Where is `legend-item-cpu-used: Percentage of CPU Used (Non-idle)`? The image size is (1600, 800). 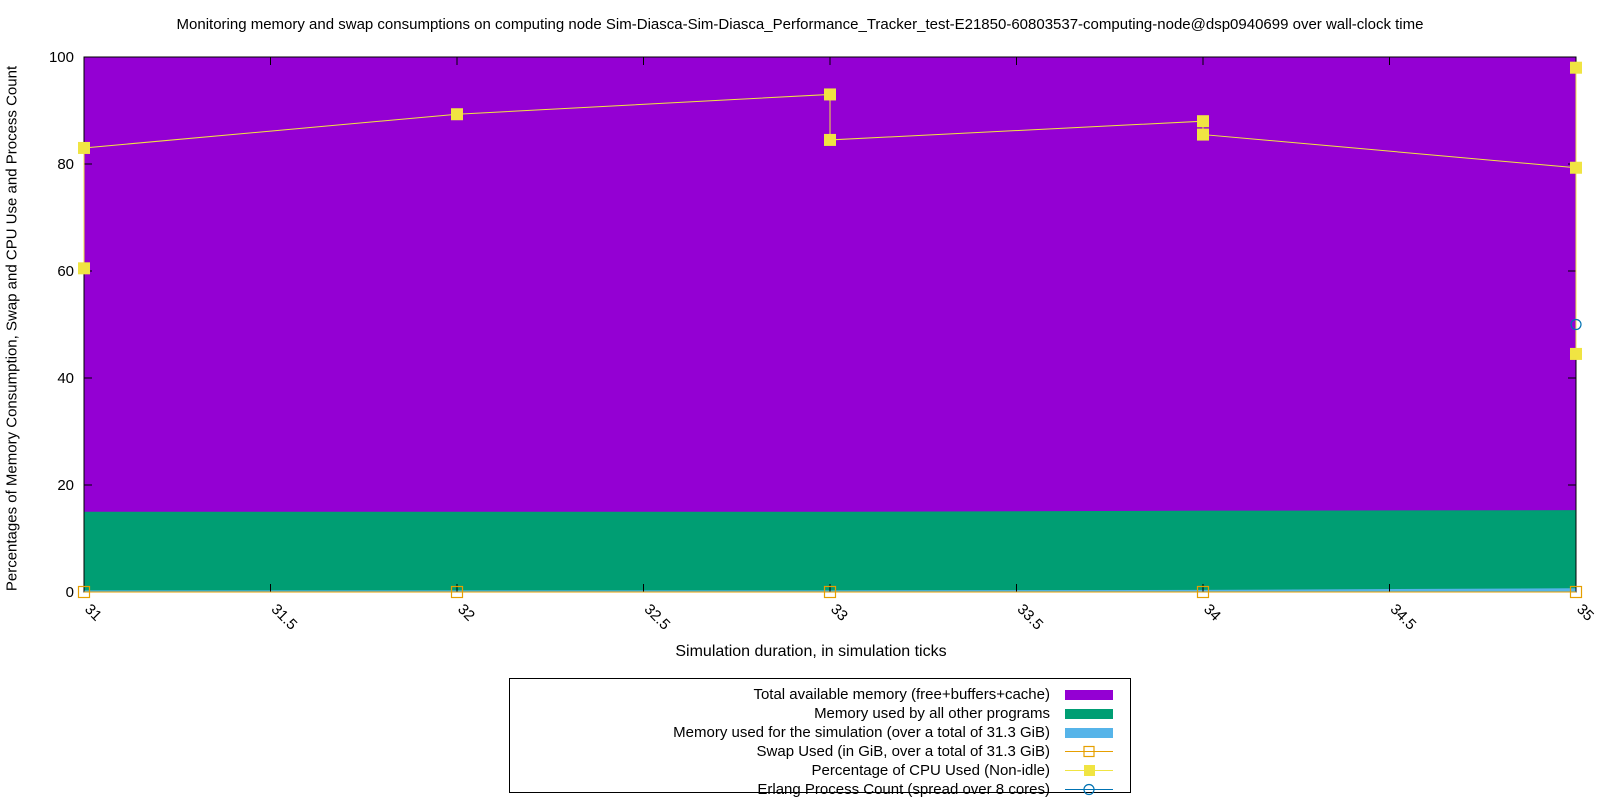
legend-item-cpu-used: Percentage of CPU Used (Non-idle) is located at coordinates (821, 770).